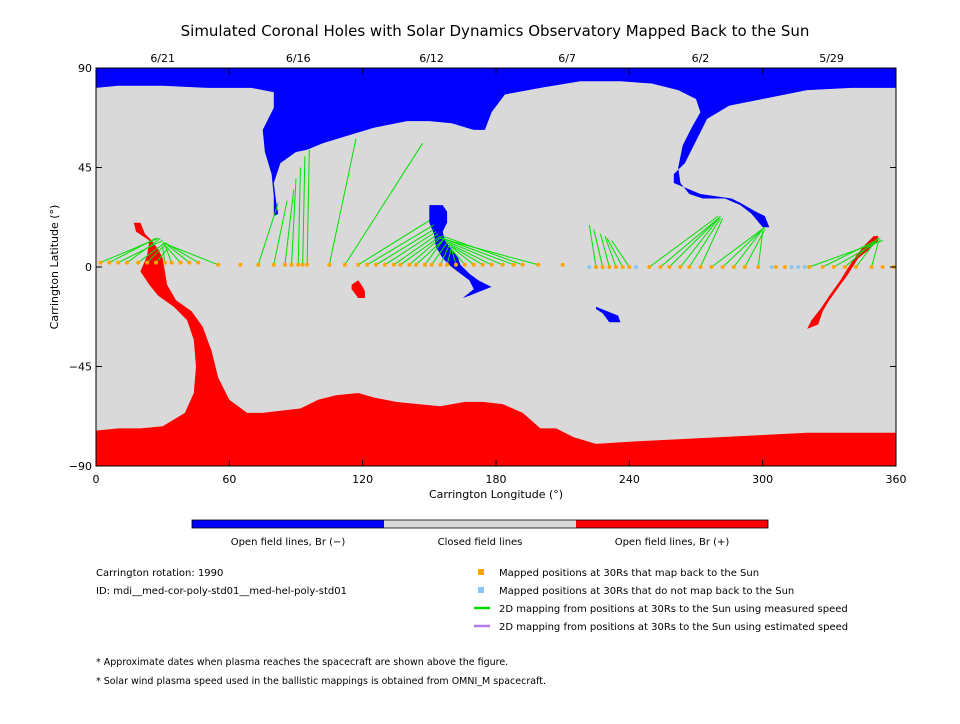 This screenshot has width=960, height=724. Describe the element at coordinates (162, 58) in the screenshot. I see `top-date-label: 6/21` at that location.